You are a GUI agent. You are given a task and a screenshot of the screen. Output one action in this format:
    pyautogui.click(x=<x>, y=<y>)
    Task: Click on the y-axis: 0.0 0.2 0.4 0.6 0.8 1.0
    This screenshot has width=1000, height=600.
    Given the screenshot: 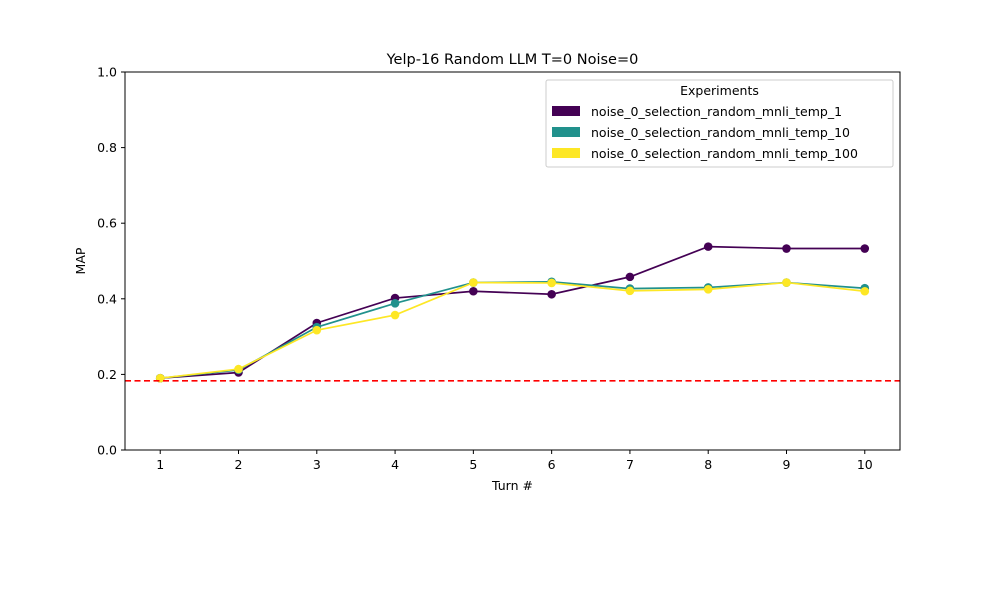 What is the action you would take?
    pyautogui.click(x=111, y=261)
    